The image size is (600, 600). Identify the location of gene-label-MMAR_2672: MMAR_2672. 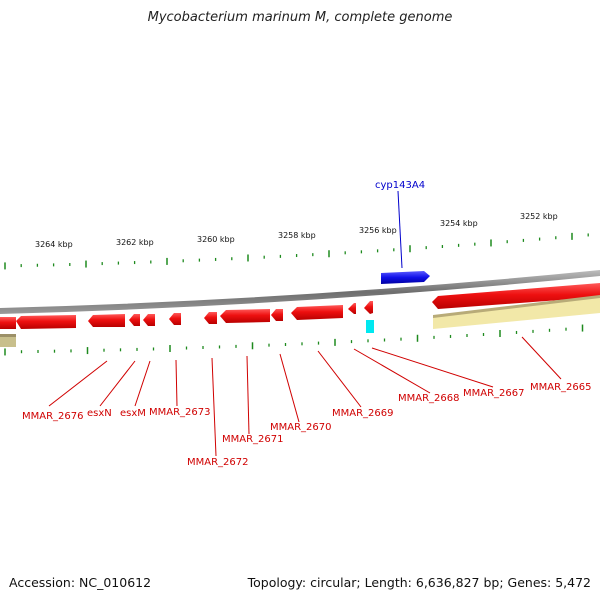
(218, 462).